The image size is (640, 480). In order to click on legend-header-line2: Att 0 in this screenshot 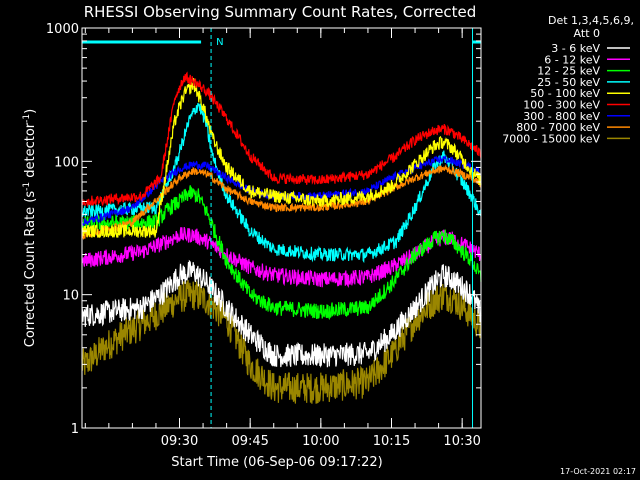, I will do `click(587, 33)`.